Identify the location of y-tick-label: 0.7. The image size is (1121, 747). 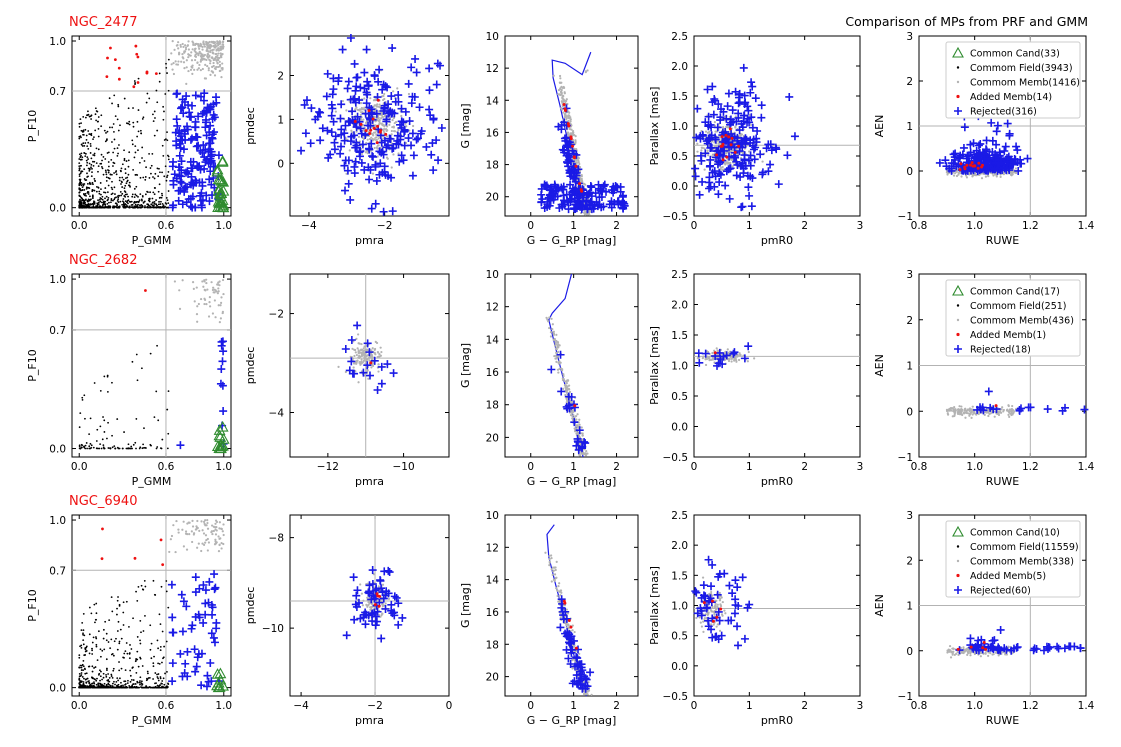
(57, 92).